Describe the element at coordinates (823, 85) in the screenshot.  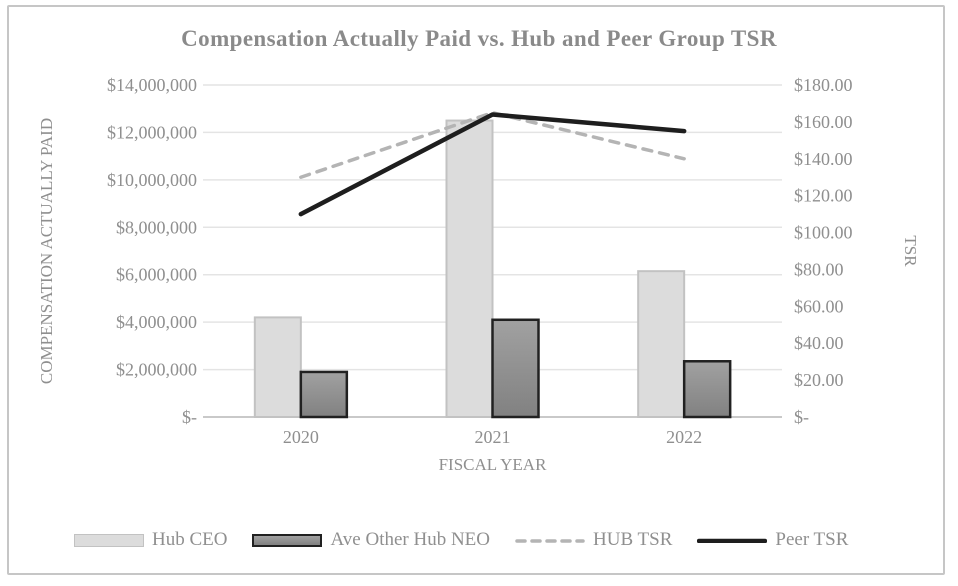
I see `right-axis-tick-label: $180.00` at that location.